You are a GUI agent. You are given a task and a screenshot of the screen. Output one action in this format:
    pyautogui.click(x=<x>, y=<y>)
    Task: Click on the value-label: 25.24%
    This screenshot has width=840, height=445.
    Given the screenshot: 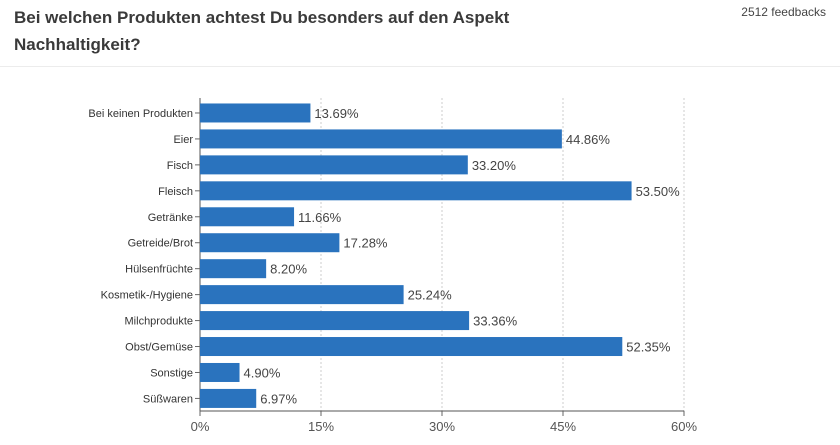 What is the action you would take?
    pyautogui.click(x=430, y=295)
    